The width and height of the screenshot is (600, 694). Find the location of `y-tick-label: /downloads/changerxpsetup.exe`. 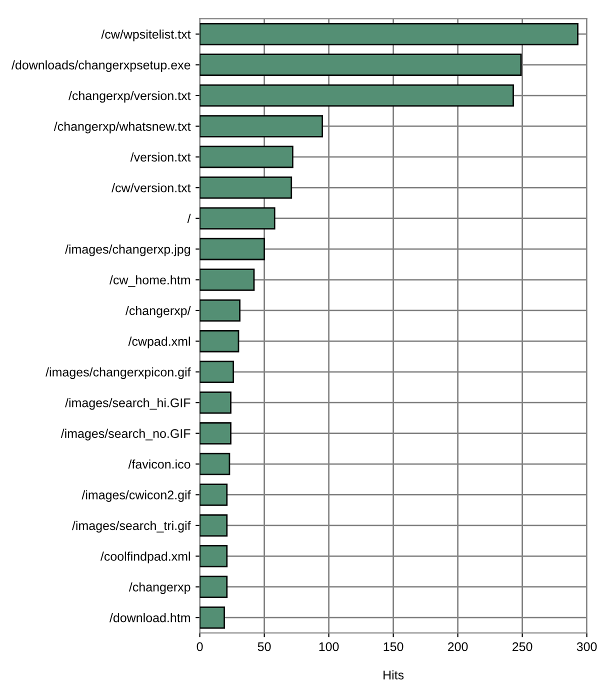

y-tick-label: /downloads/changerxpsetup.exe is located at coordinates (100, 66).